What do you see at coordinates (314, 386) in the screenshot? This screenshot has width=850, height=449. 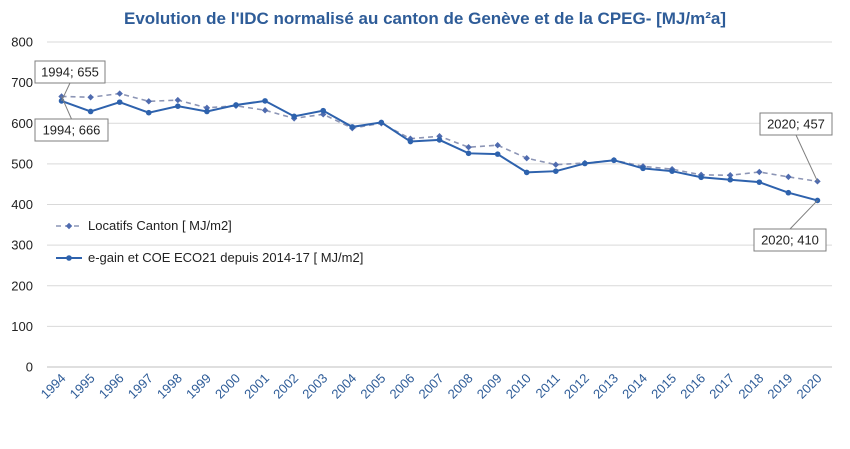 I see `x-tick-label: 2003` at bounding box center [314, 386].